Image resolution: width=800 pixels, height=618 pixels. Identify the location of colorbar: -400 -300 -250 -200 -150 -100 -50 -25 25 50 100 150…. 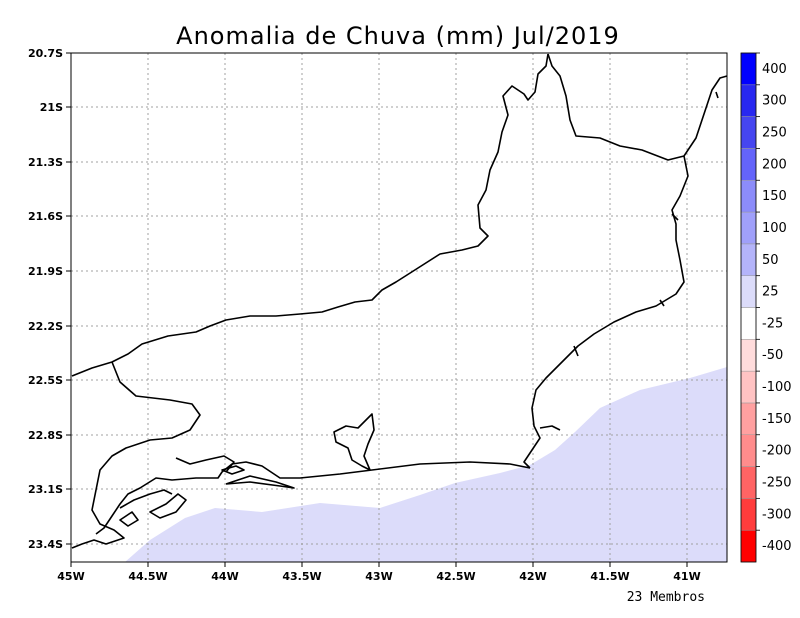
(766, 307).